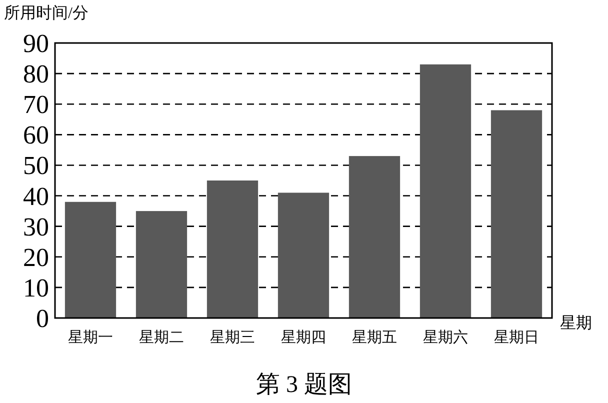 The width and height of the screenshot is (608, 403). What do you see at coordinates (42, 318) in the screenshot?
I see `y-tick-label: 0` at bounding box center [42, 318].